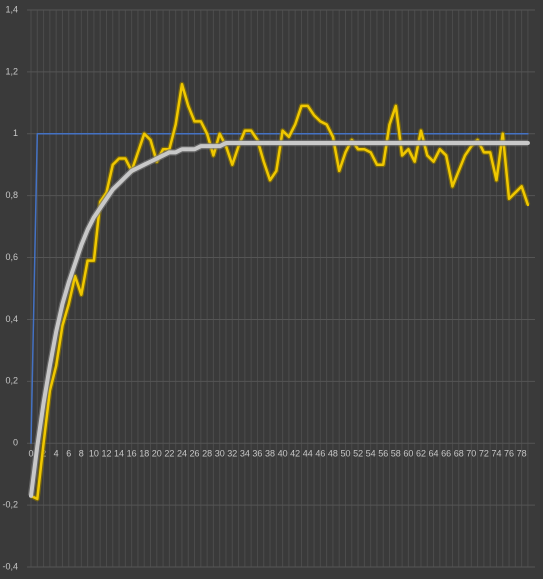  I want to click on x-tick-label: 48, so click(333, 454).